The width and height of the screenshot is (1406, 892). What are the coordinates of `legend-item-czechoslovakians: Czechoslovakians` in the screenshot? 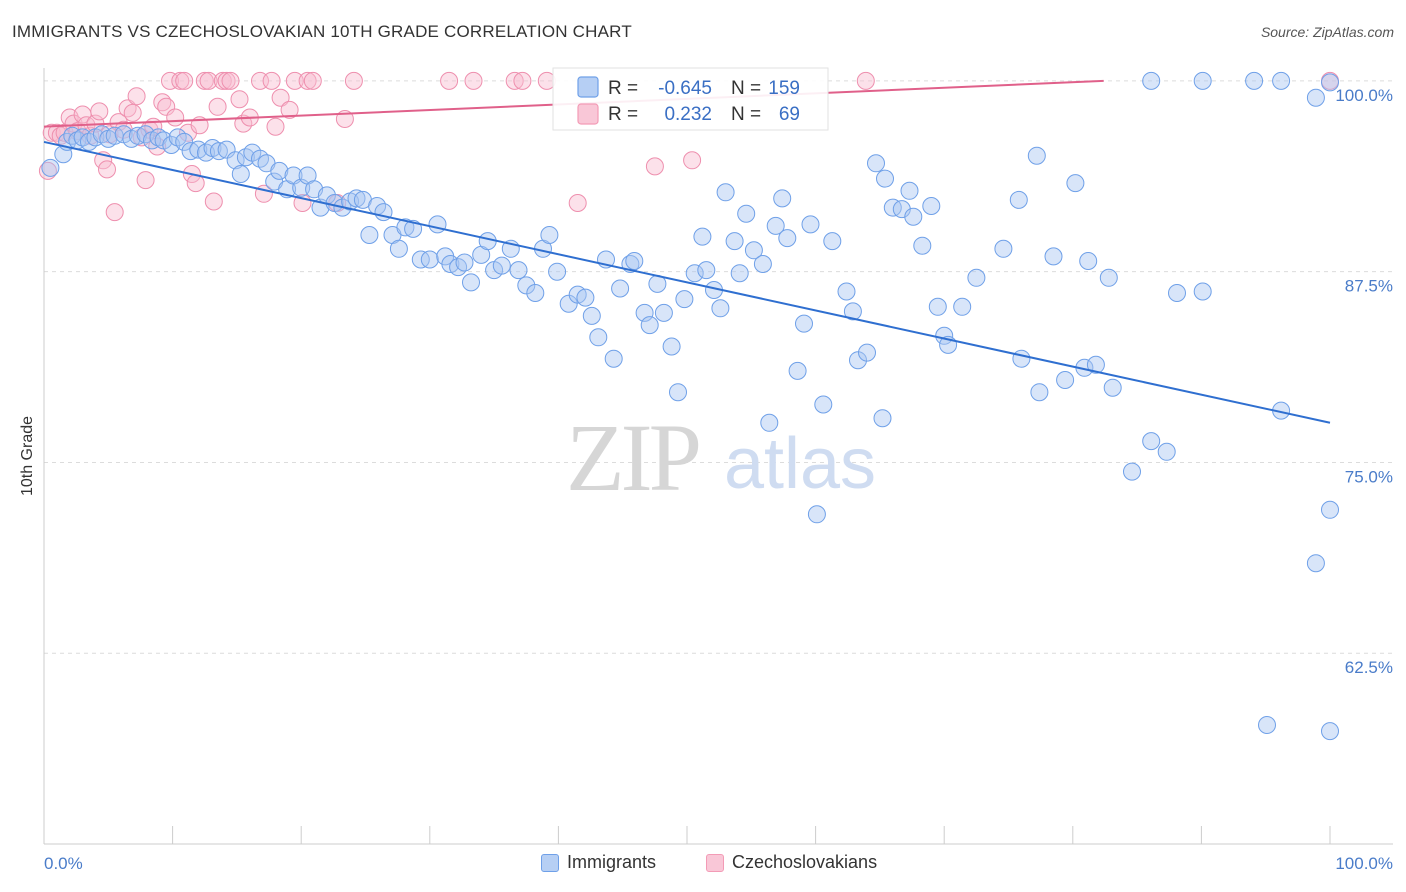 It's located at (791, 862).